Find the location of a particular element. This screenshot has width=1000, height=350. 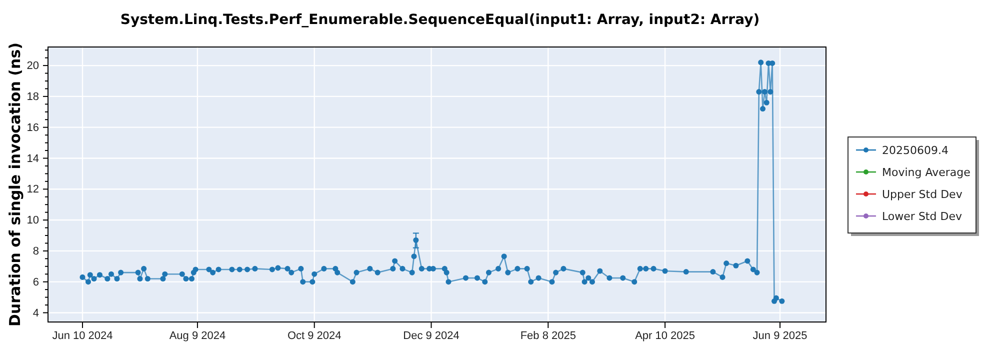

y-tick-label: 20 is located at coordinates (32, 66).